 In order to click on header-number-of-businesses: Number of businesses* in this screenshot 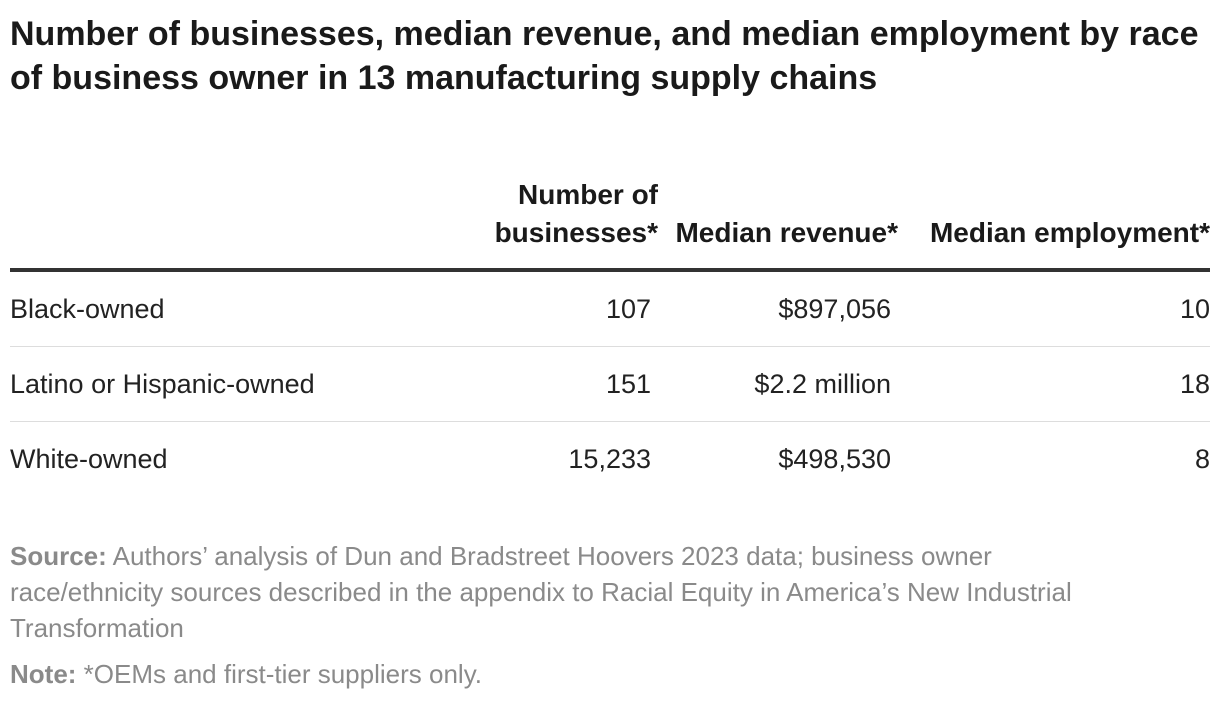, I will do `click(565, 224)`.